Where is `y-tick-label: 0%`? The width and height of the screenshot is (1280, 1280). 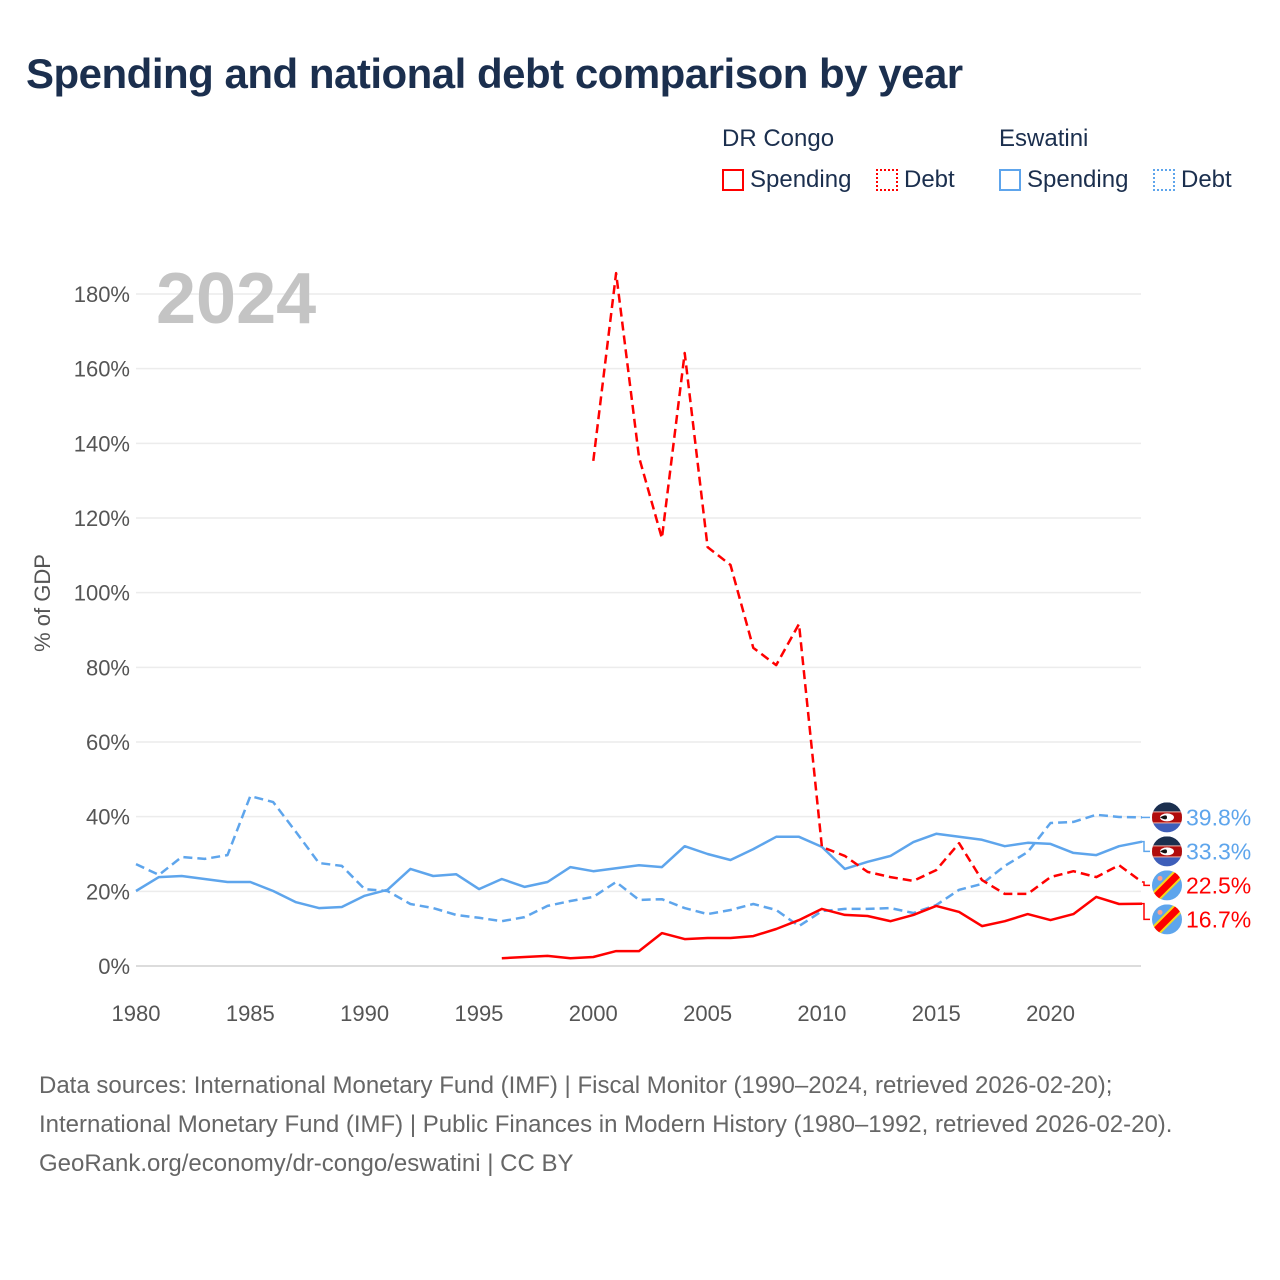 y-tick-label: 0% is located at coordinates (114, 966).